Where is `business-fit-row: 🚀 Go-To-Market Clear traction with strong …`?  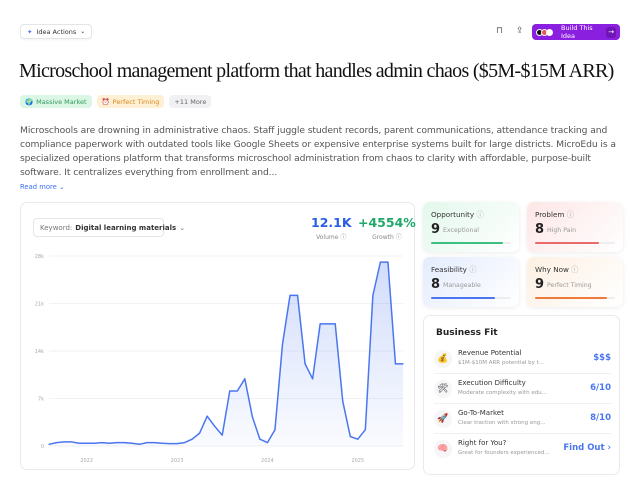 business-fit-row: 🚀 Go-To-Market Clear traction with strong … is located at coordinates (522, 419).